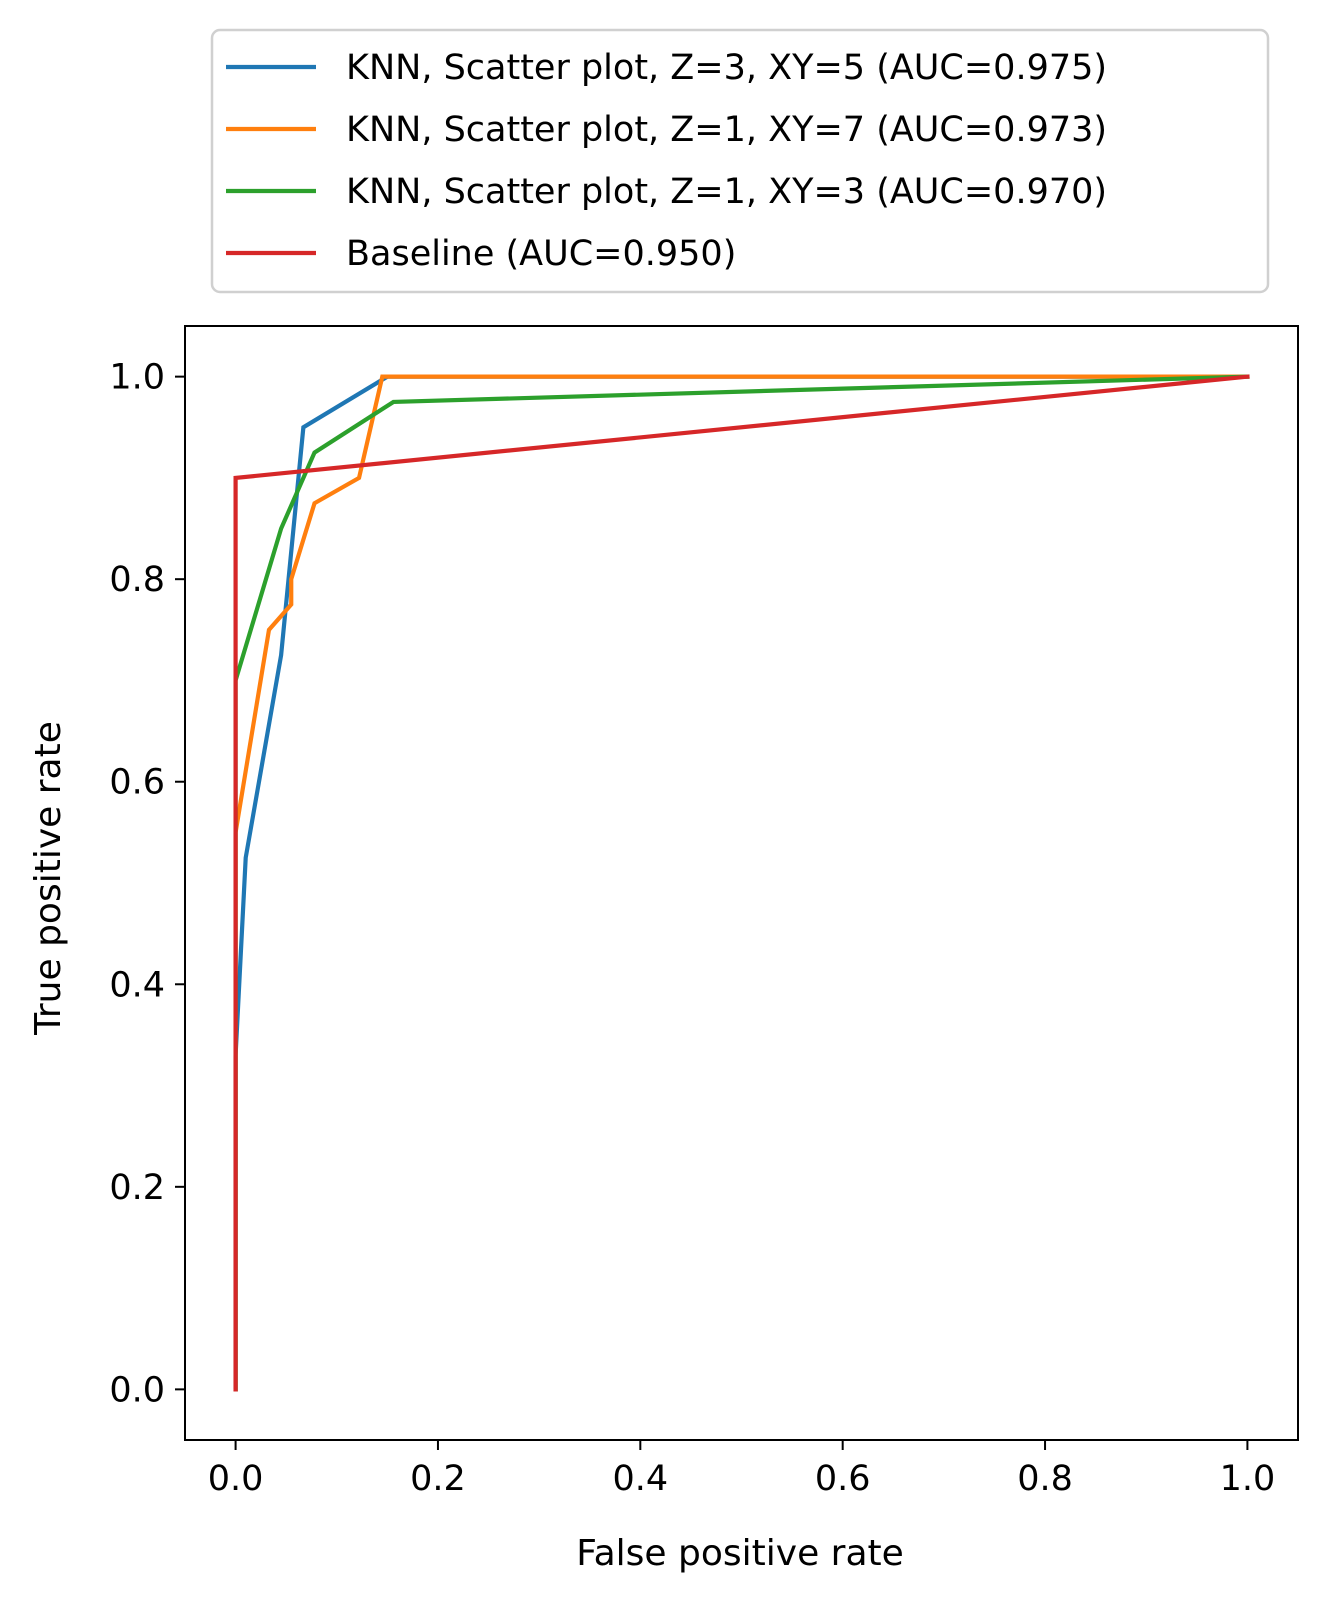 The height and width of the screenshot is (1598, 1323). I want to click on x-tick-label: 0.6, so click(843, 1479).